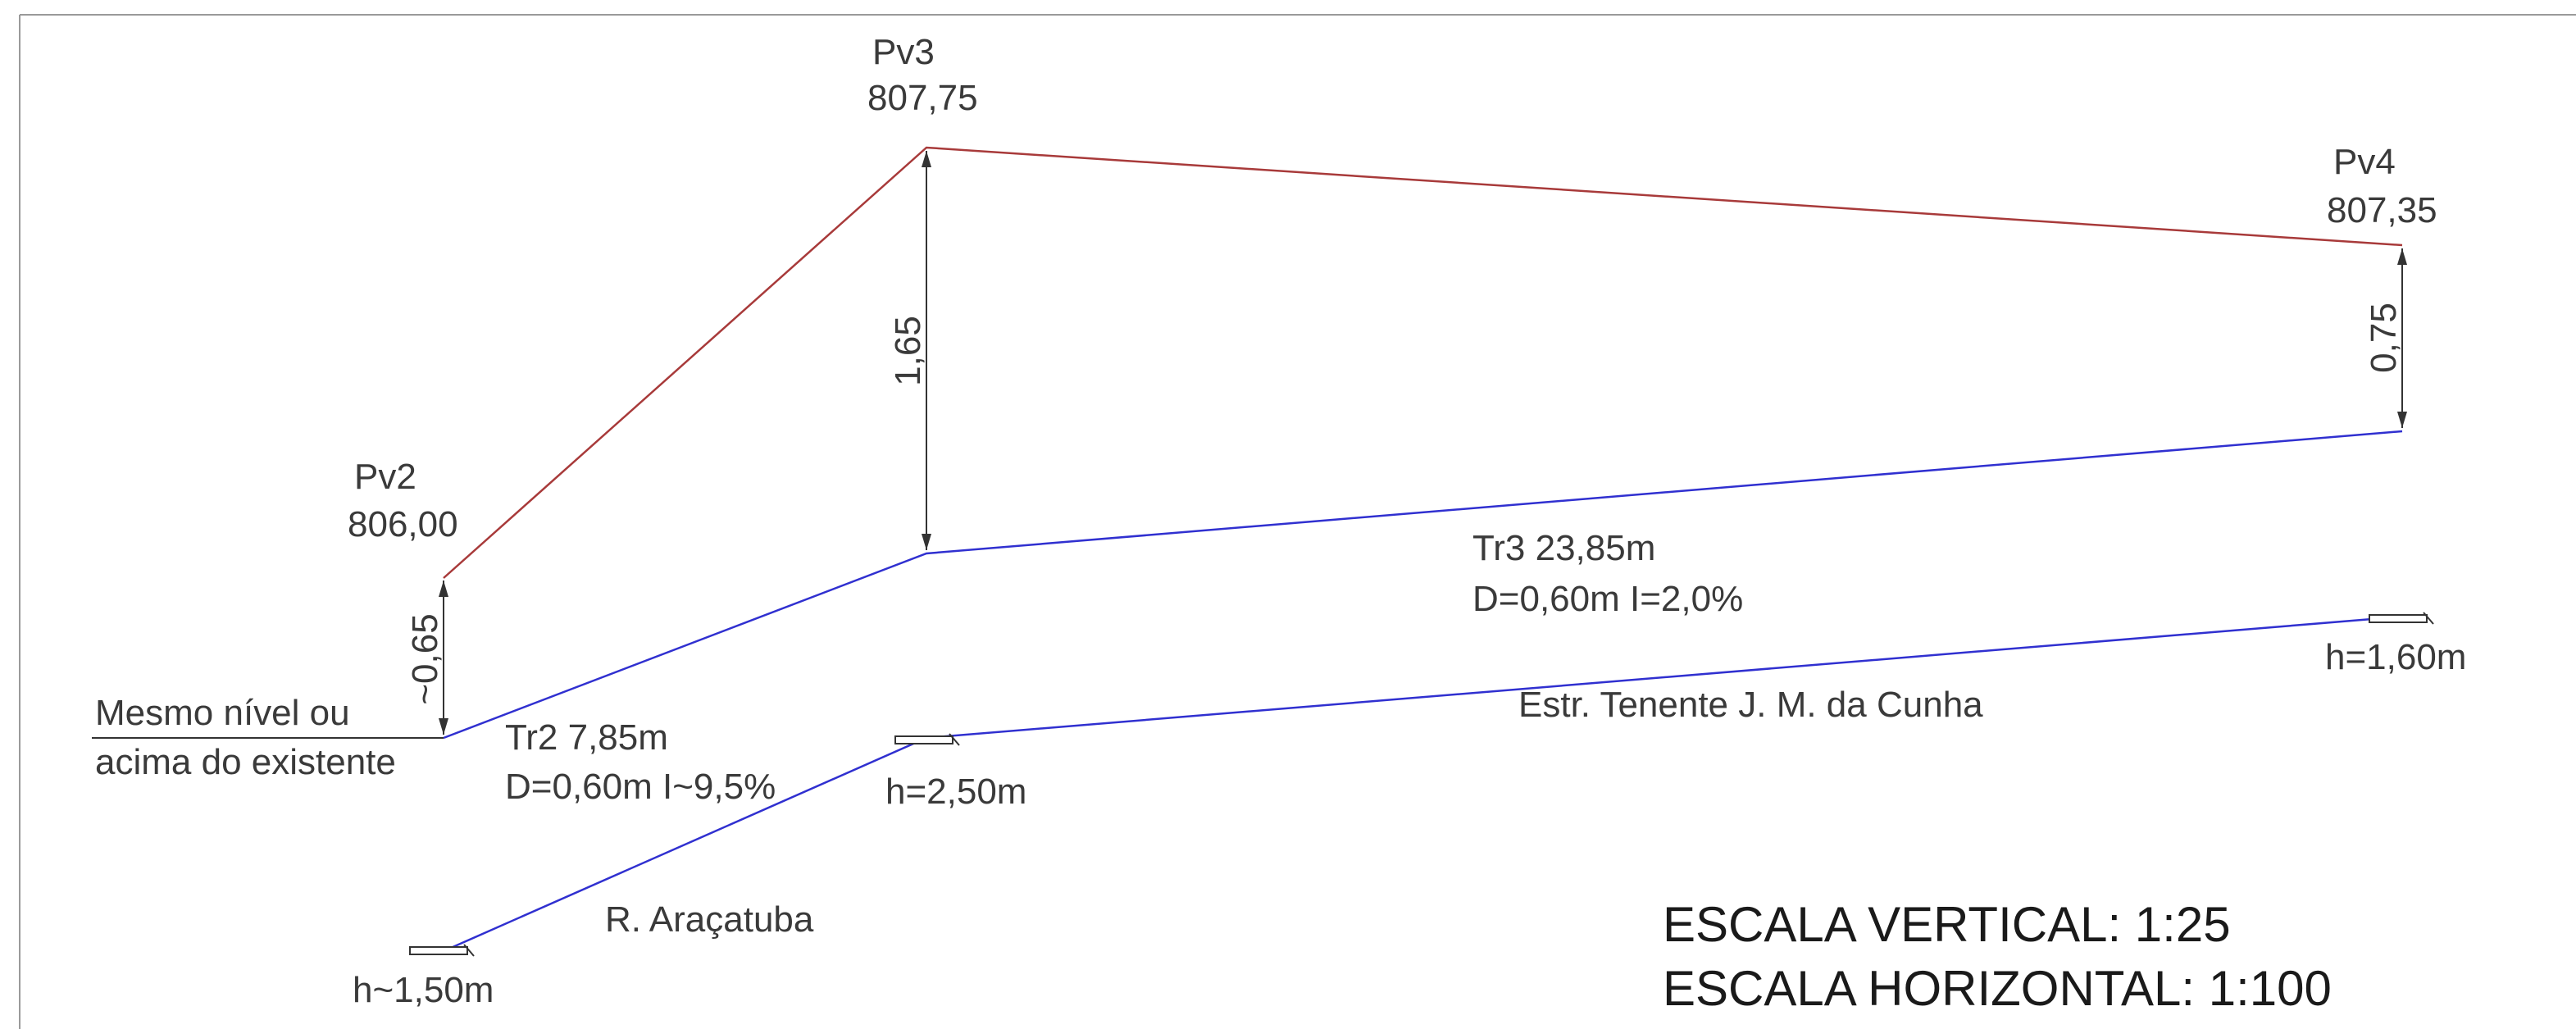  Describe the element at coordinates (2384, 338) in the screenshot. I see `depth-label-pv4: 0,75` at that location.